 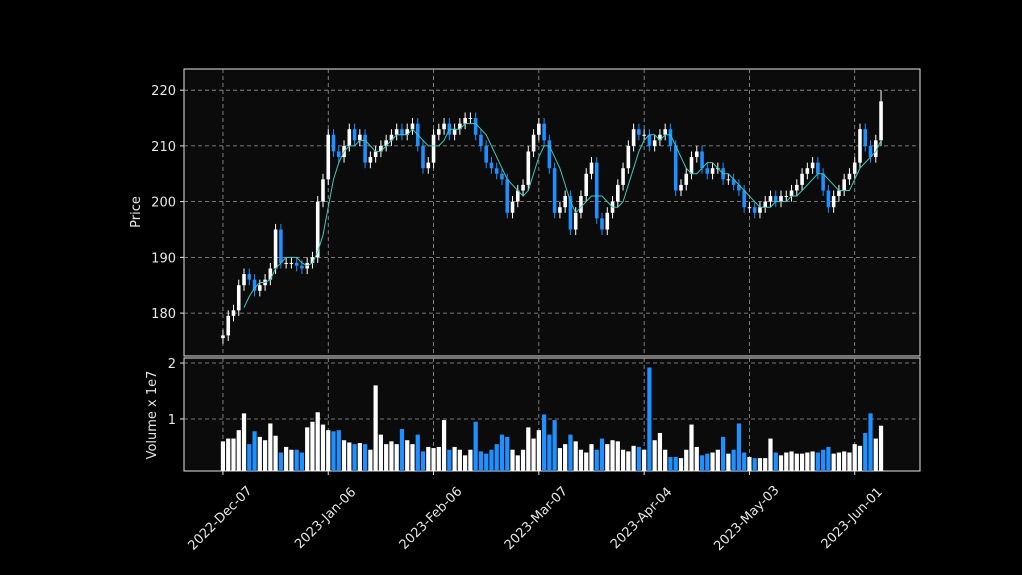 What do you see at coordinates (163, 314) in the screenshot?
I see `y-tick-label: 180` at bounding box center [163, 314].